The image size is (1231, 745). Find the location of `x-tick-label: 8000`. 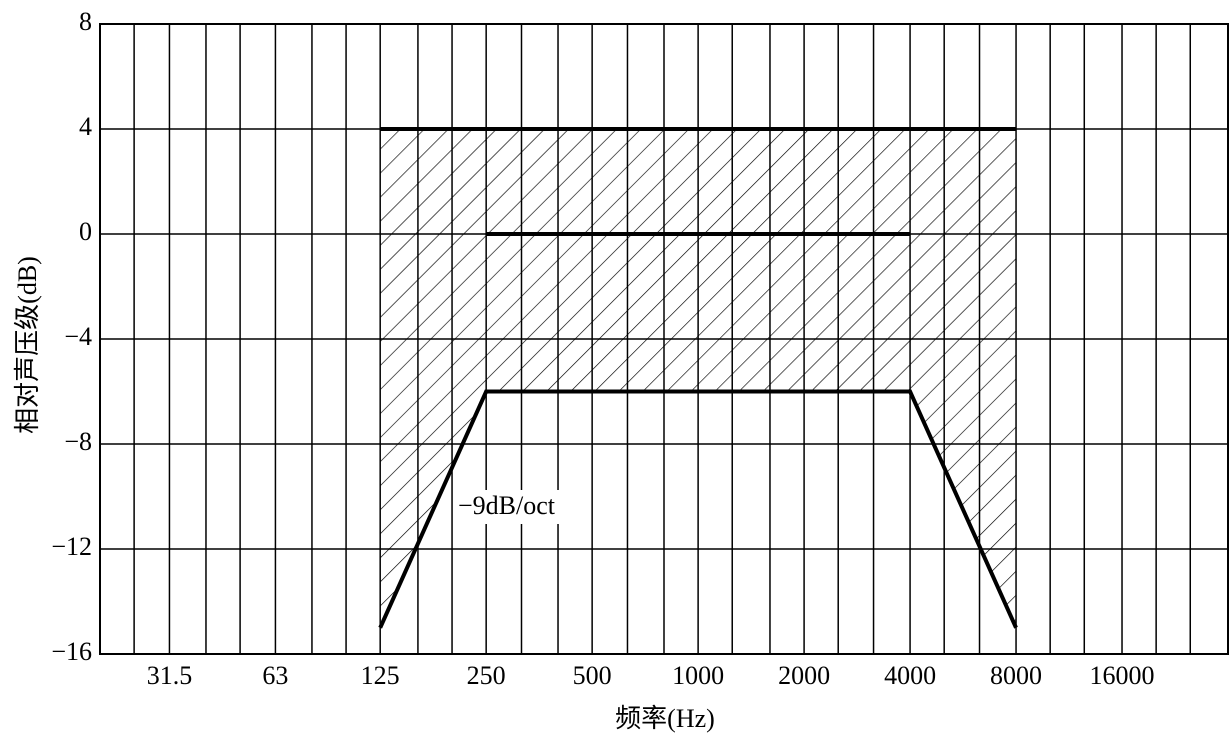

x-tick-label: 8000 is located at coordinates (1016, 675).